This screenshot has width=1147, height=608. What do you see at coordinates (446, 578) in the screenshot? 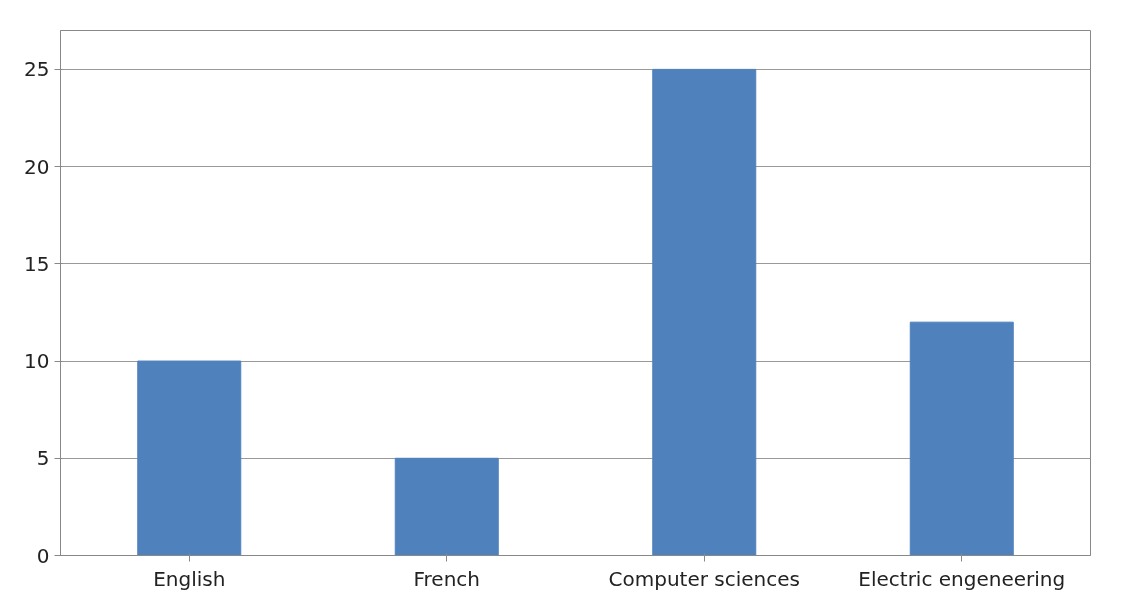
I see `x-tick-label: French` at bounding box center [446, 578].